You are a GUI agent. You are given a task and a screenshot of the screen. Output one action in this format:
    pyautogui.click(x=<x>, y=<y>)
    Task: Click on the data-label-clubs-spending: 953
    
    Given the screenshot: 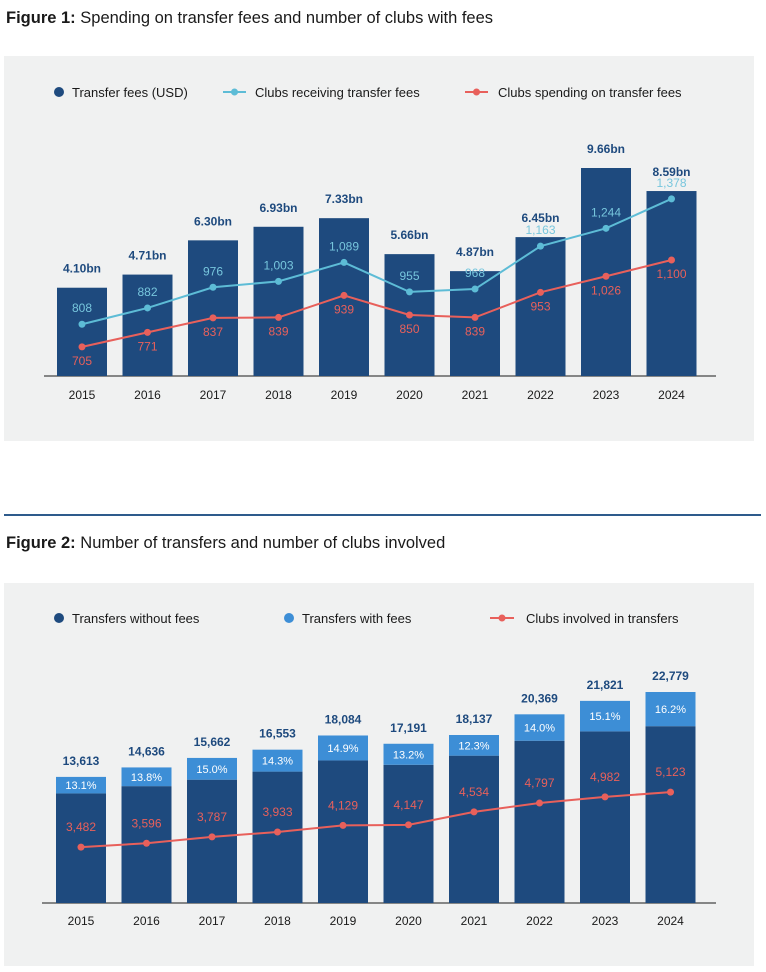 What is the action you would take?
    pyautogui.click(x=540, y=306)
    